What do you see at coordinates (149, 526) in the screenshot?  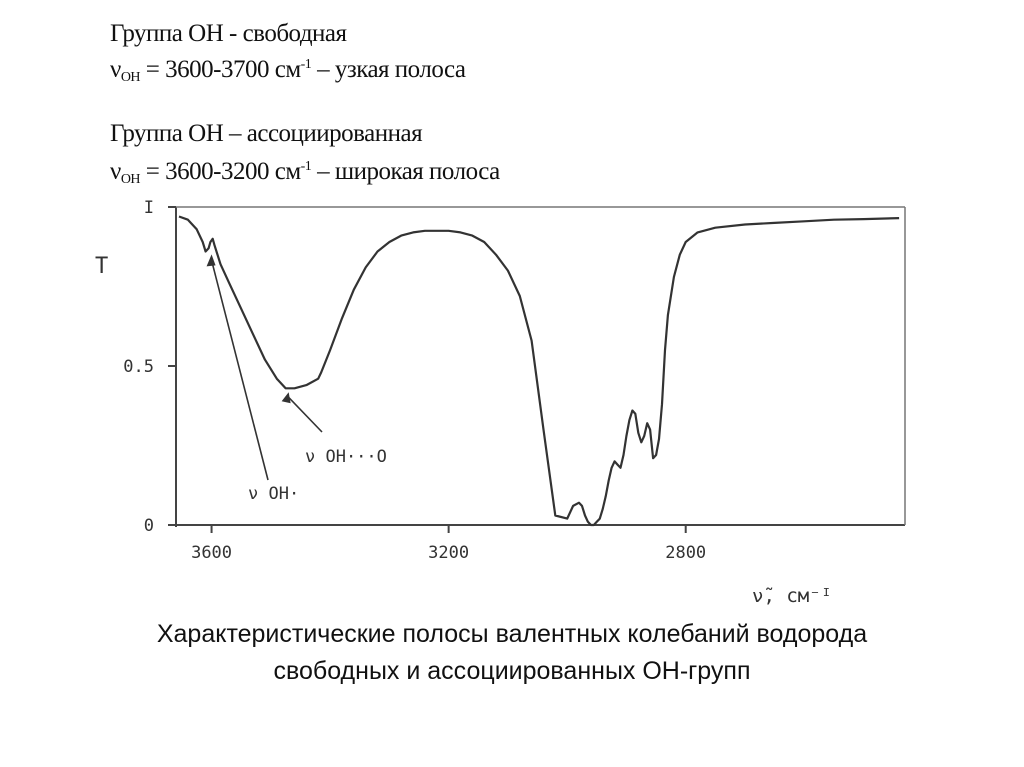 I see `y-tick-label: 0` at bounding box center [149, 526].